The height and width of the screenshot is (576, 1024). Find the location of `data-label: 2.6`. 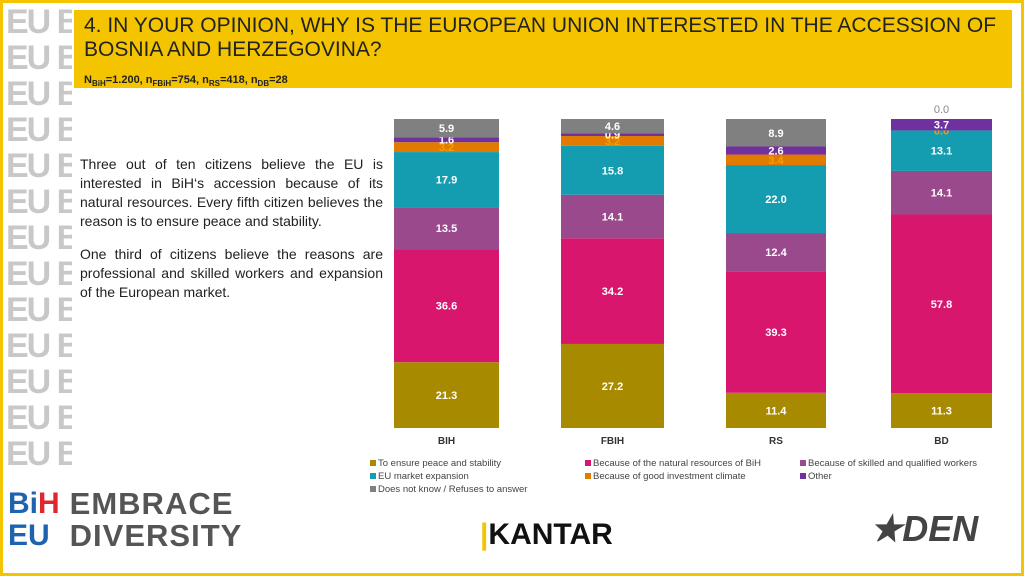

data-label: 2.6 is located at coordinates (775, 152).